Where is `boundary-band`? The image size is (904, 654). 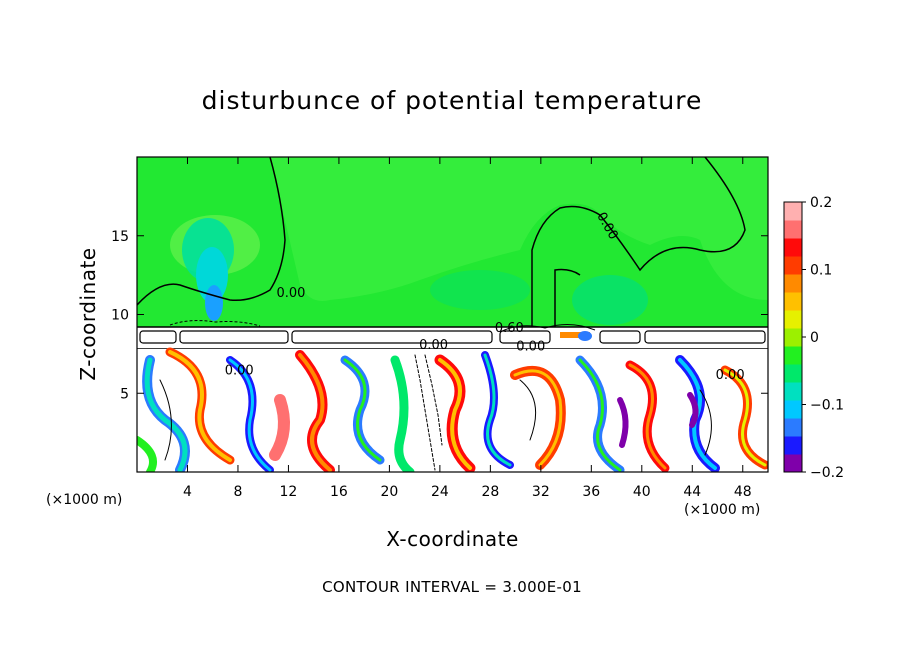
boundary-band is located at coordinates (452, 338).